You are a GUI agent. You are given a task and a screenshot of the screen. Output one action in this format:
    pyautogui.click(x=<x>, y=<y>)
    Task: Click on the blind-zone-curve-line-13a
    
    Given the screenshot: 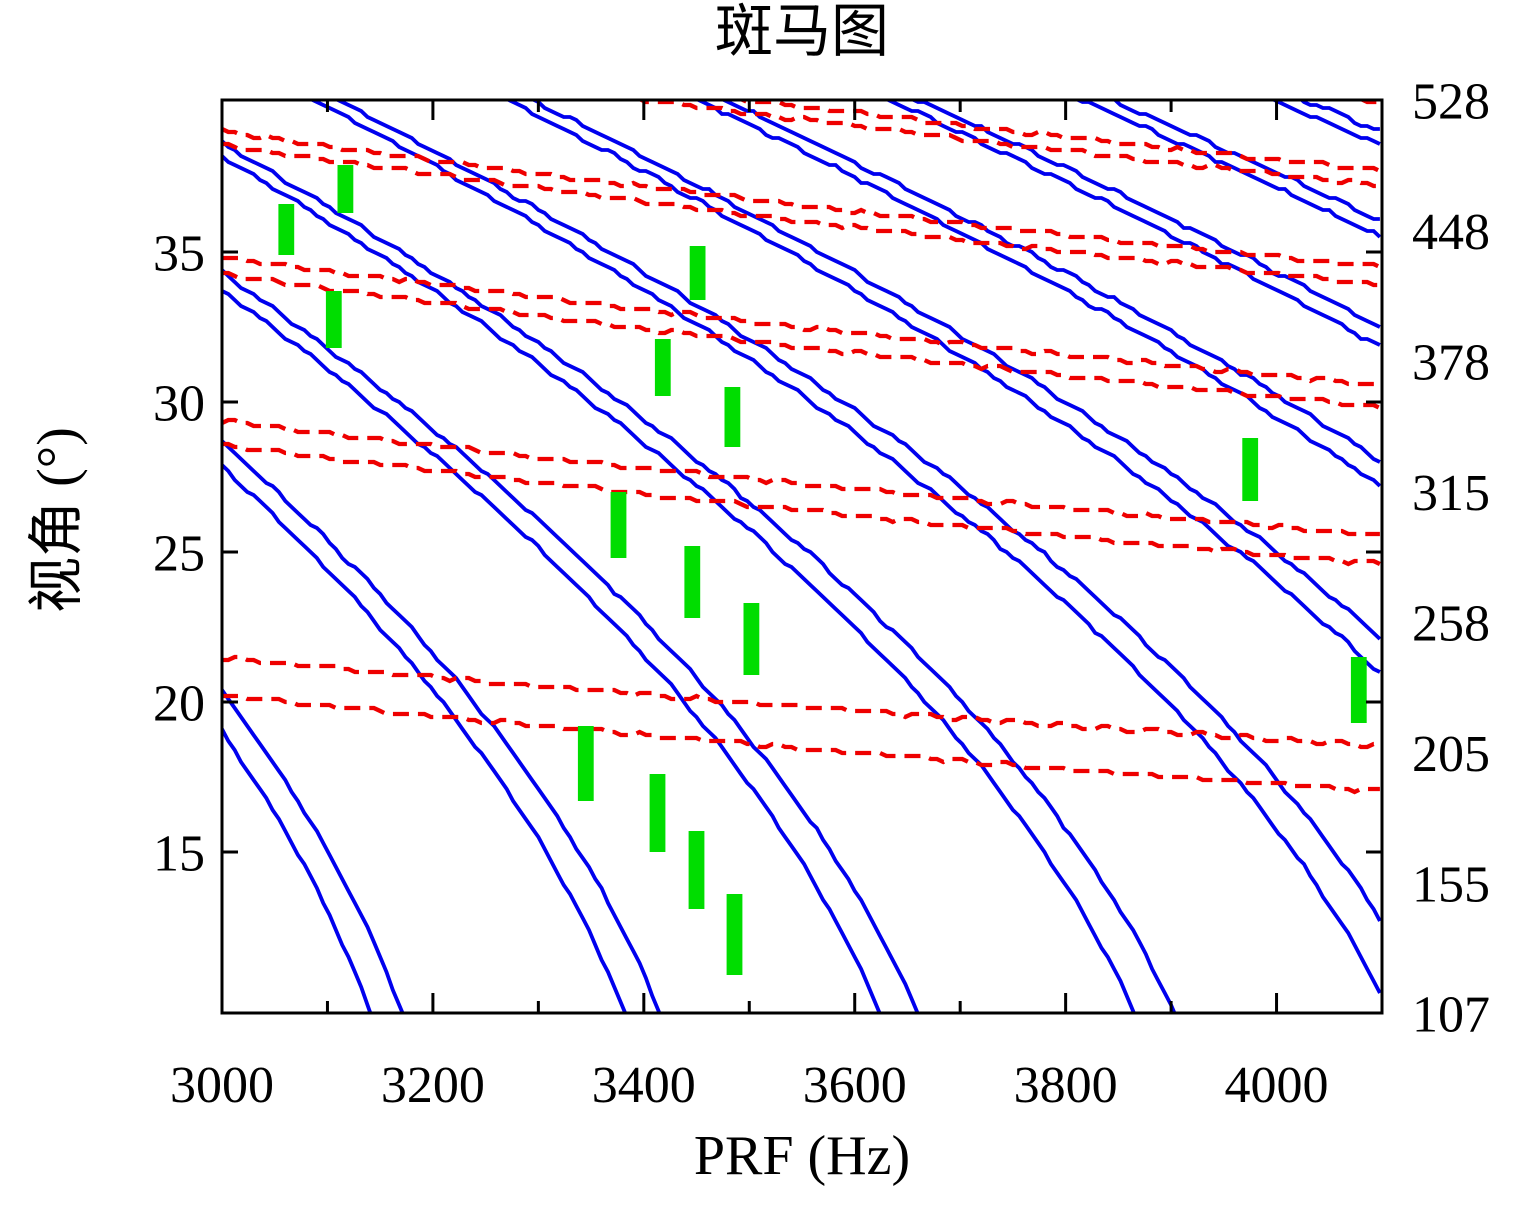 What is the action you would take?
    pyautogui.click(x=313, y=850)
    